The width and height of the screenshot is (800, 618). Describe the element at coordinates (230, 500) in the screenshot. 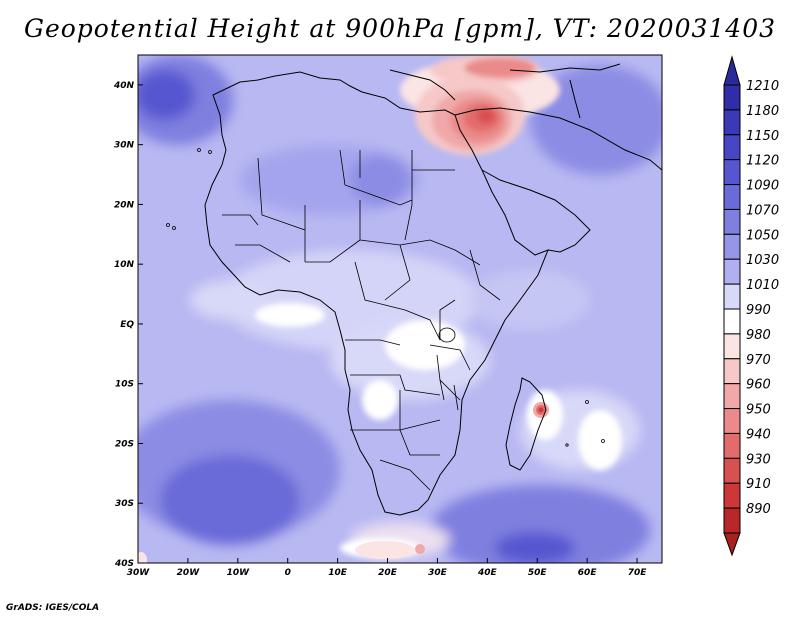

I see `atlantic-high-south-core` at that location.